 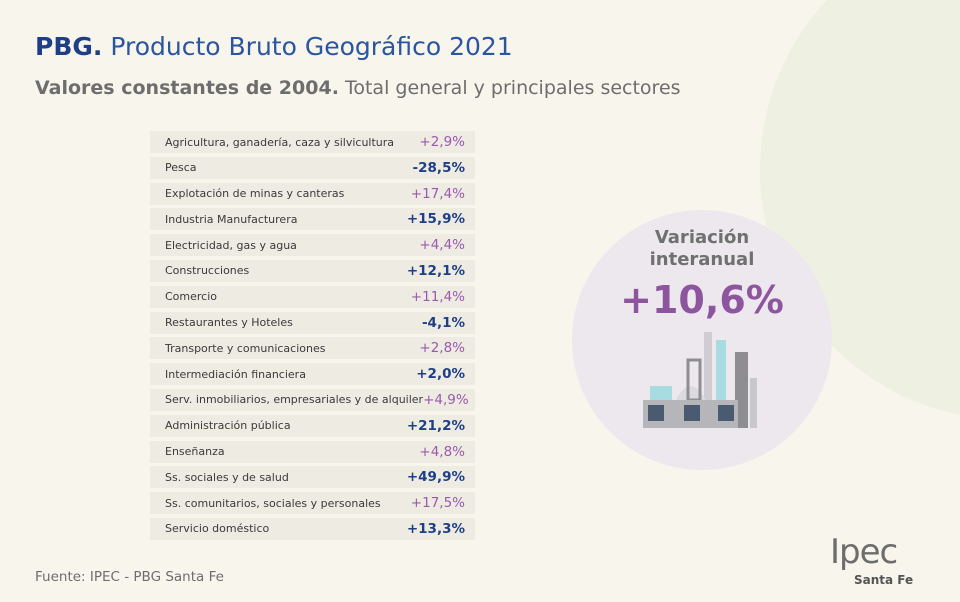 I want to click on table-row: Restaurantes y Hoteles -4,1%, so click(x=312, y=322).